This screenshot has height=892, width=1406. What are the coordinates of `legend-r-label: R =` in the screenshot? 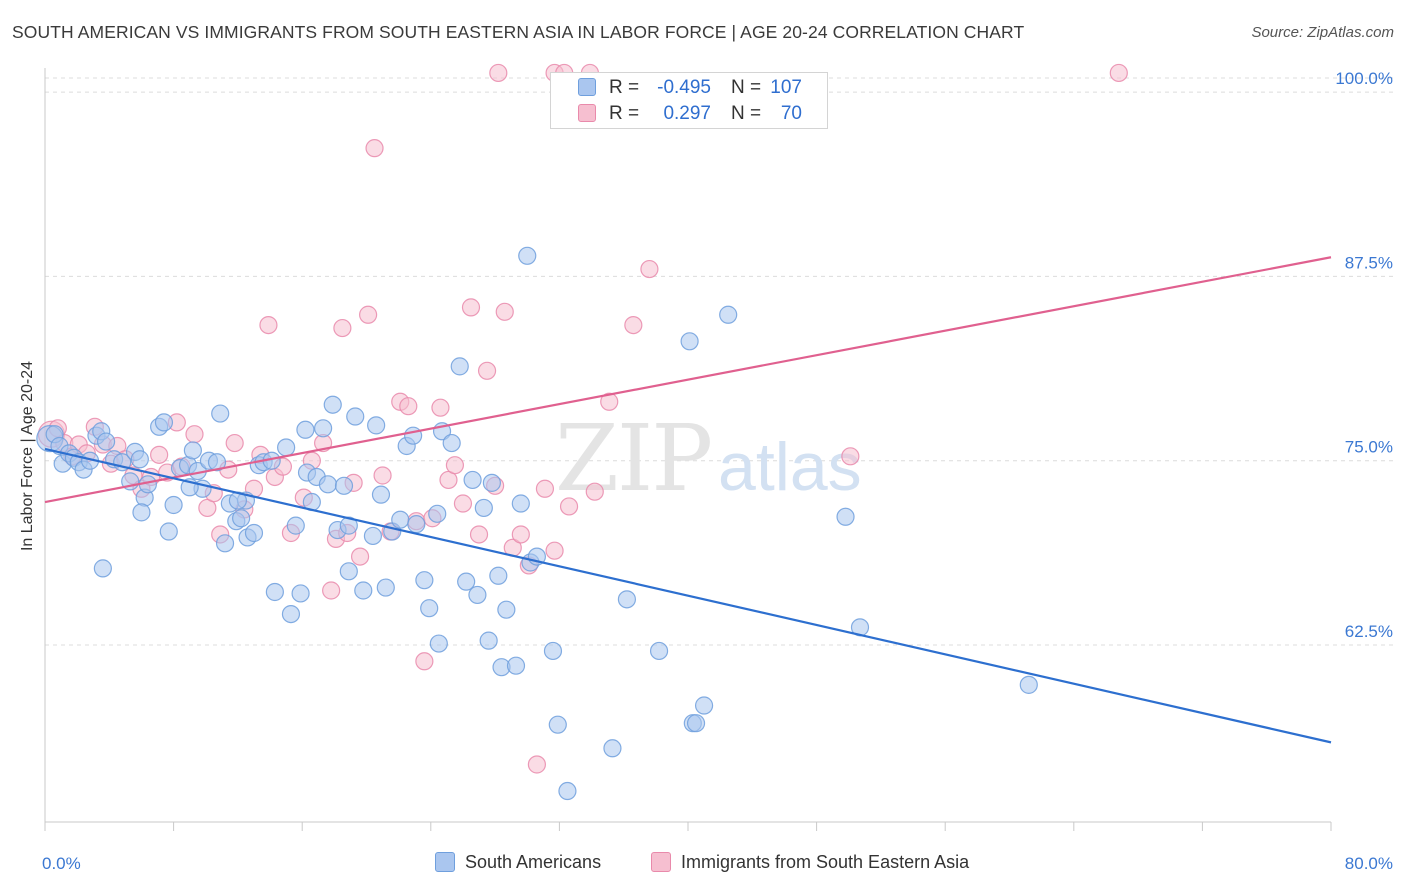 It's located at (624, 113).